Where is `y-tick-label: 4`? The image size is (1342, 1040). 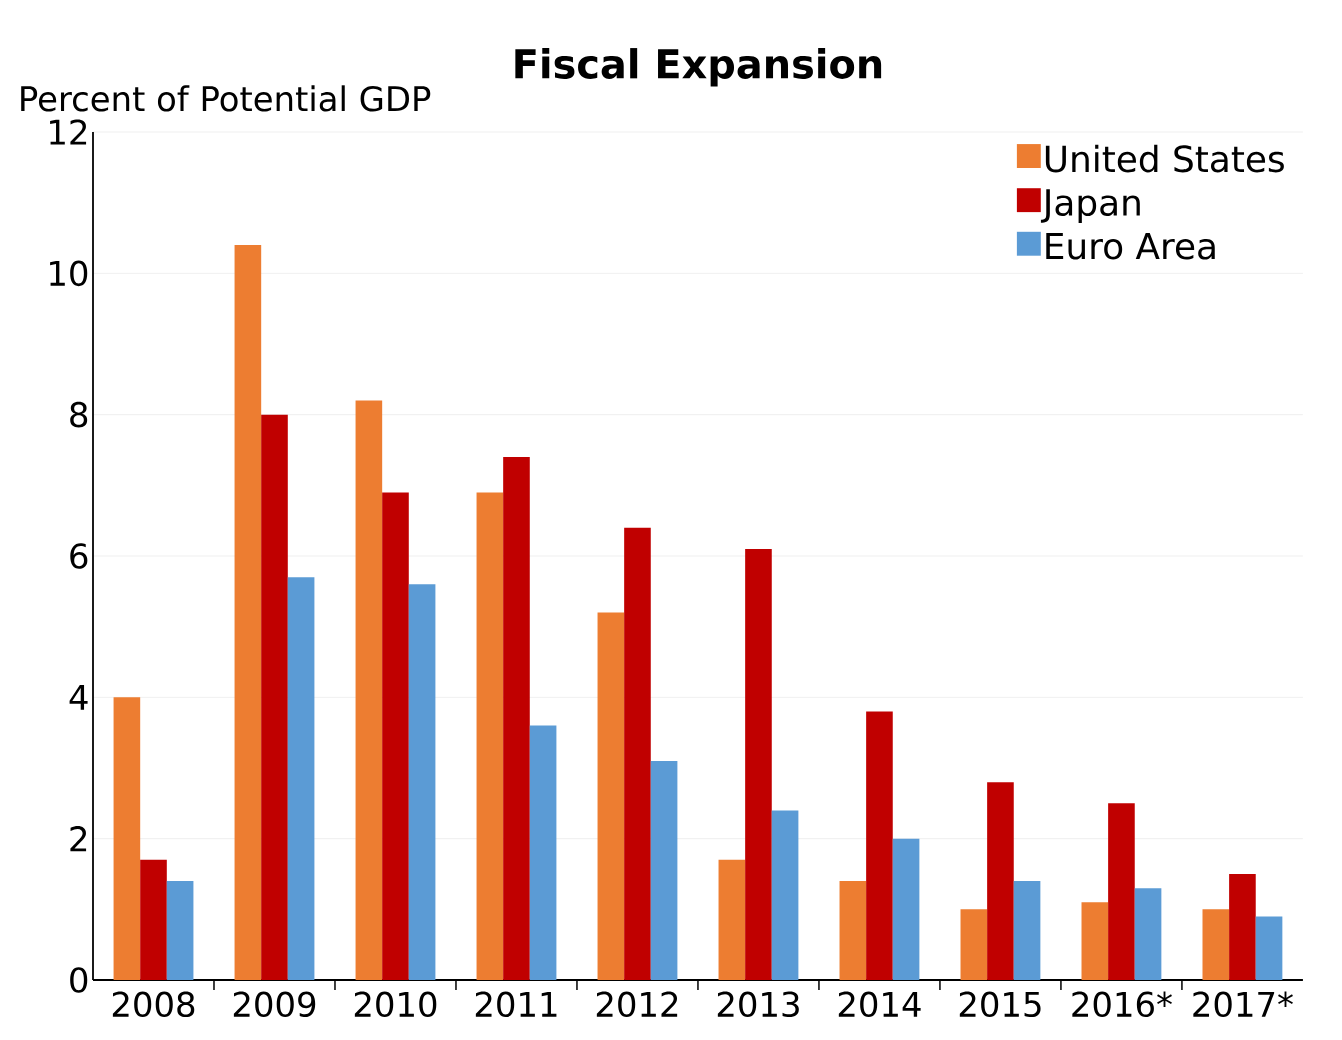 y-tick-label: 4 is located at coordinates (78, 697).